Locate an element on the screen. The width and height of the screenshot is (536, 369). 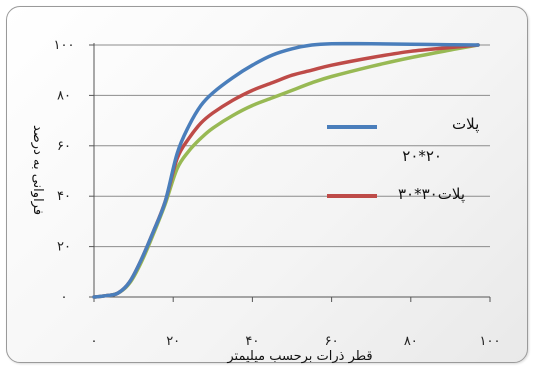
legend-label-series-1-line-1: پلات is located at coordinates (465, 124).